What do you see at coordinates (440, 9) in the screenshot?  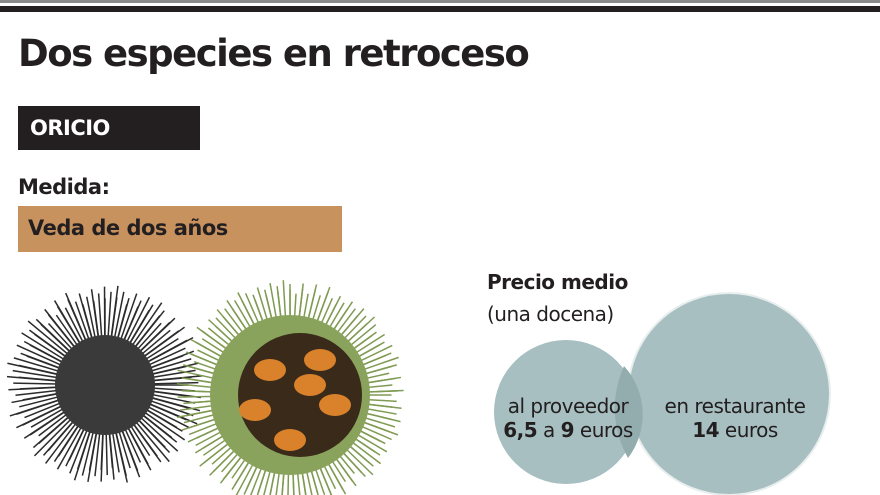 I see `top-rule-thick` at bounding box center [440, 9].